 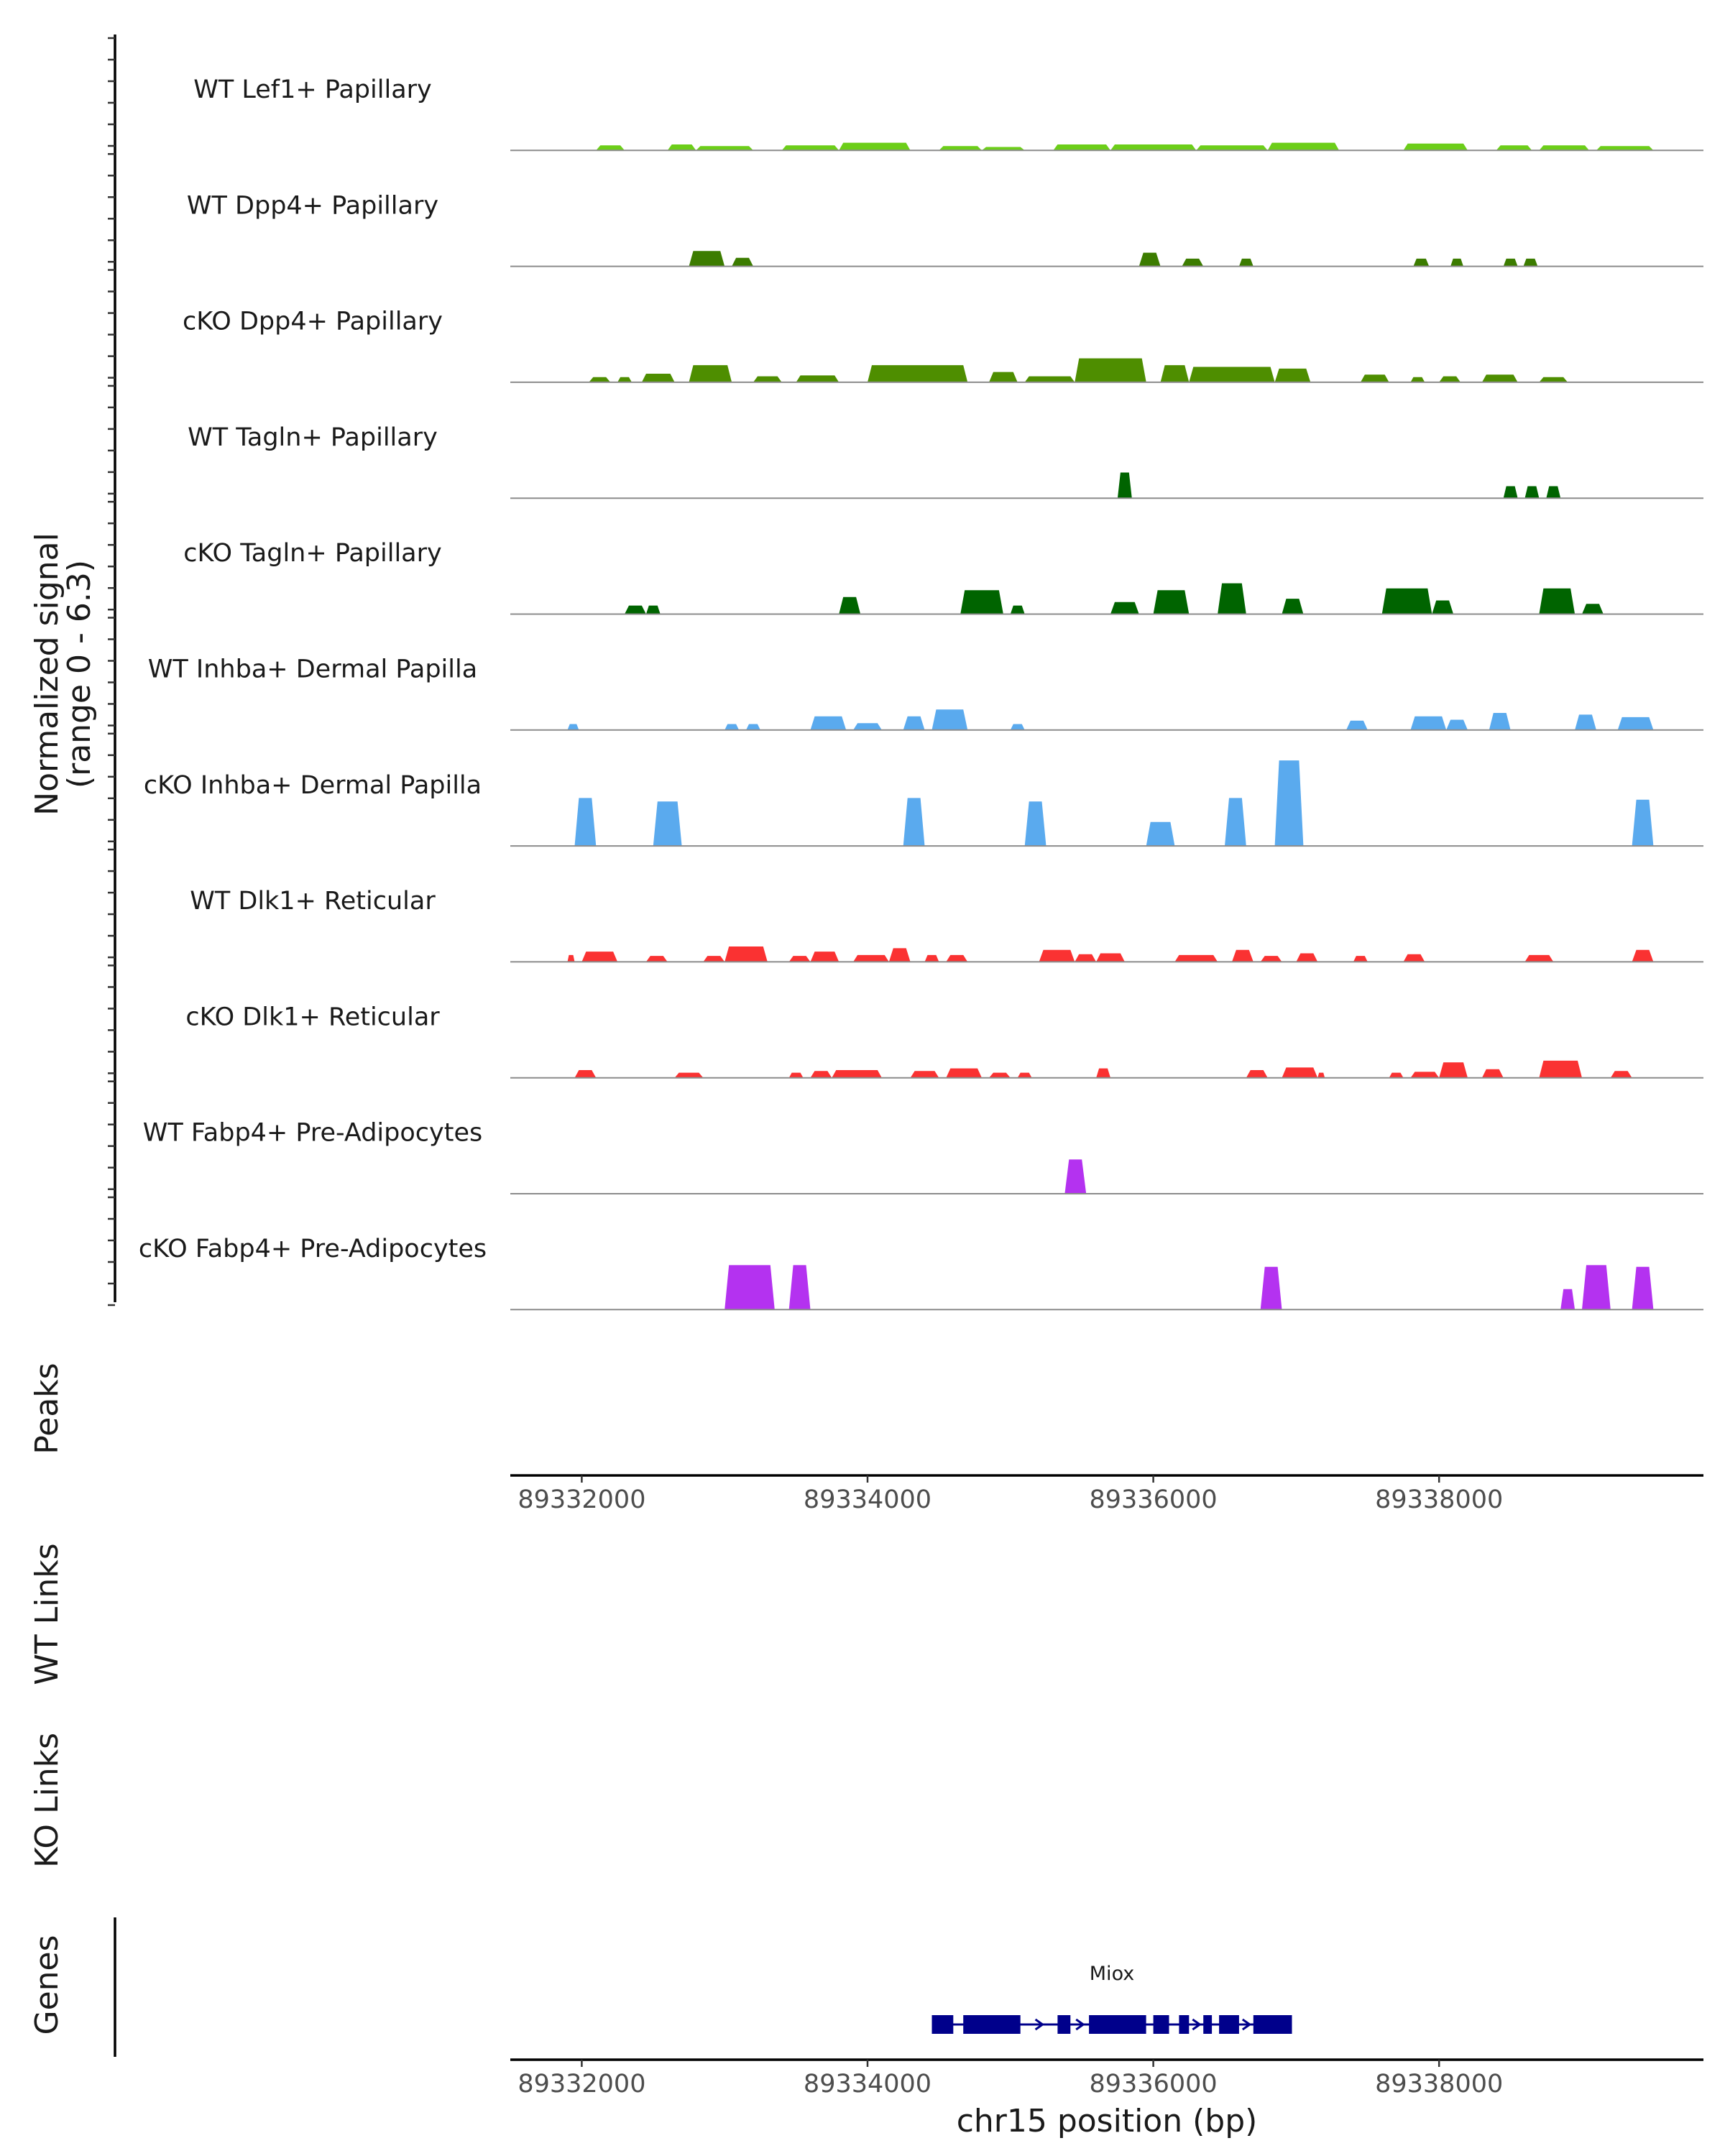 I want to click on peaks-track-label: Peaks, so click(x=47, y=1409).